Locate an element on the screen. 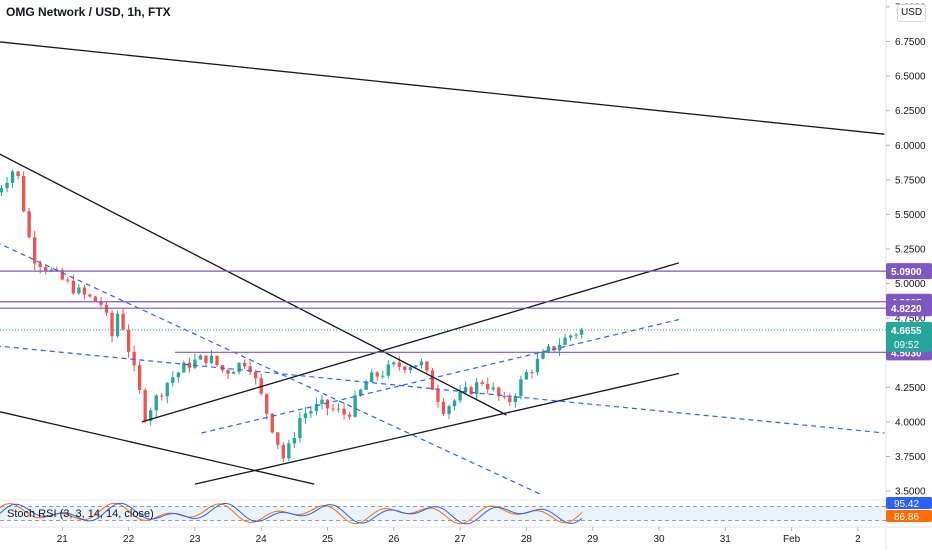 This screenshot has height=555, width=932. price-level-label: 4.5030 is located at coordinates (906, 353).